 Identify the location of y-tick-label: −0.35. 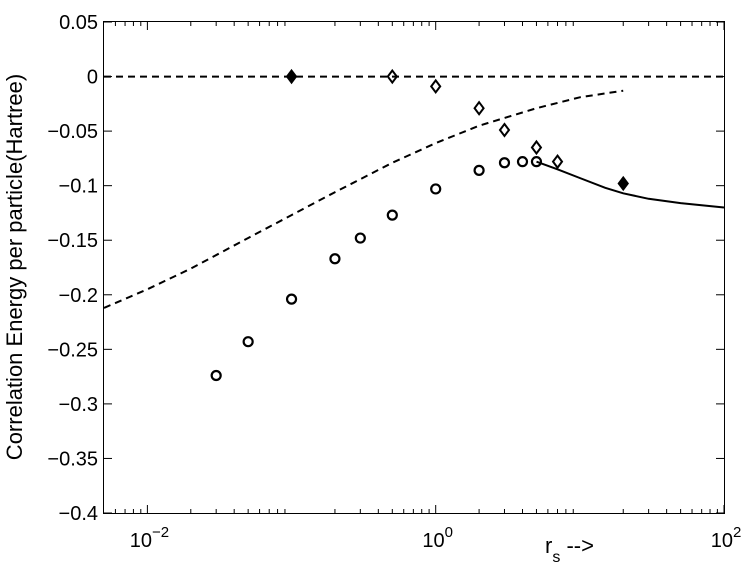
(72, 459).